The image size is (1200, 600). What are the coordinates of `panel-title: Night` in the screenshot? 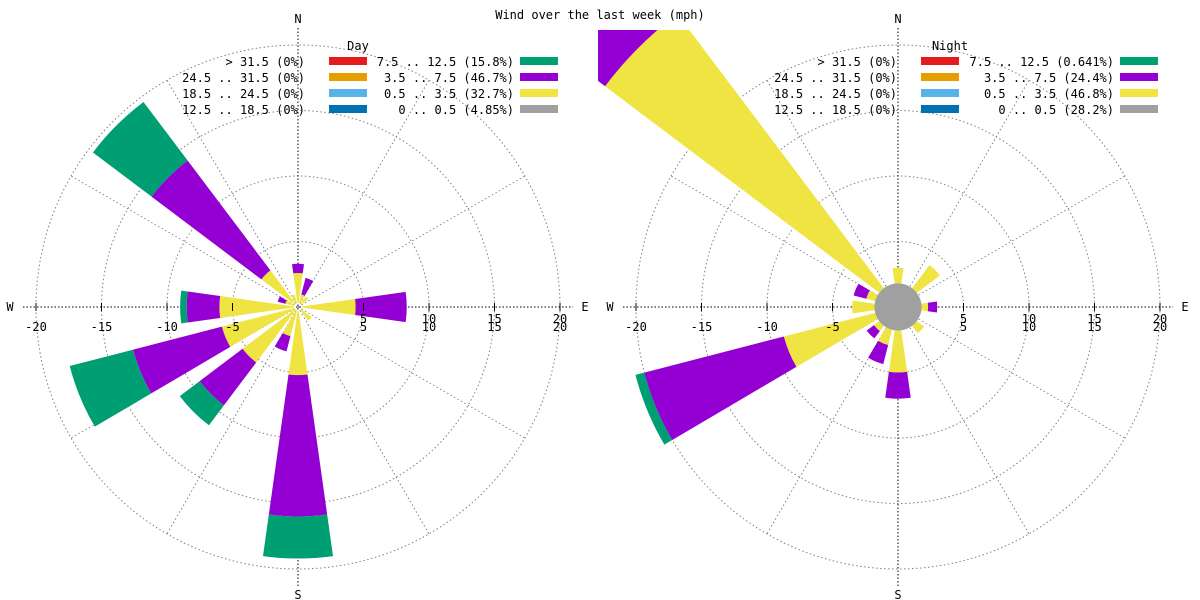 It's located at (950, 46).